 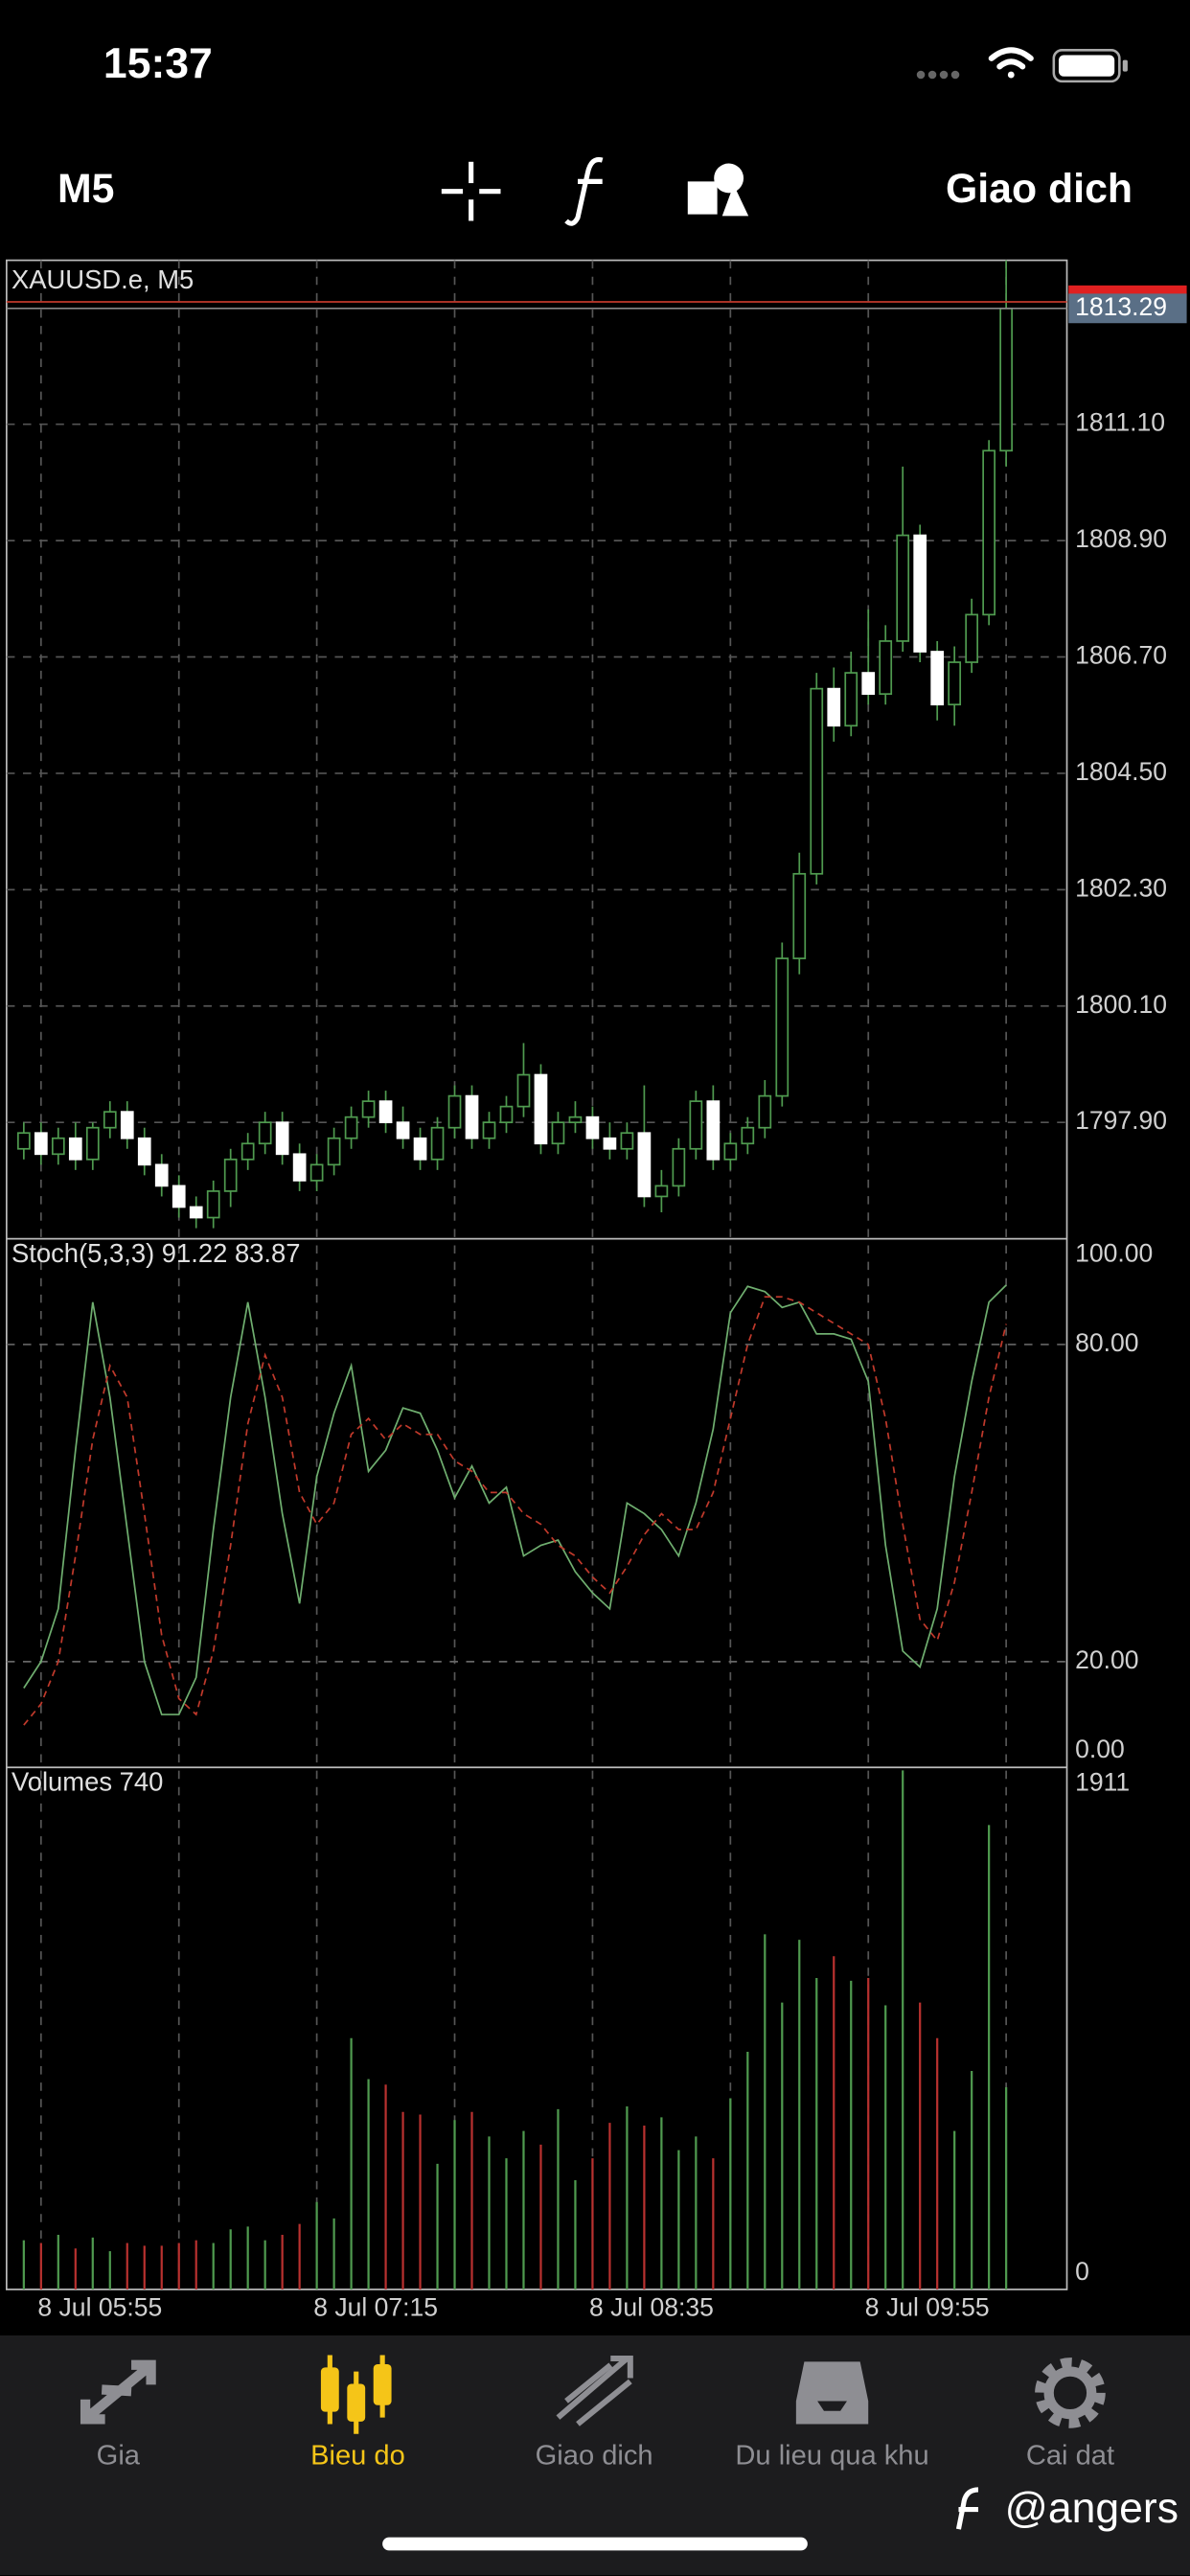 I want to click on chart-title: XAUUSD.e, M5, so click(x=103, y=279).